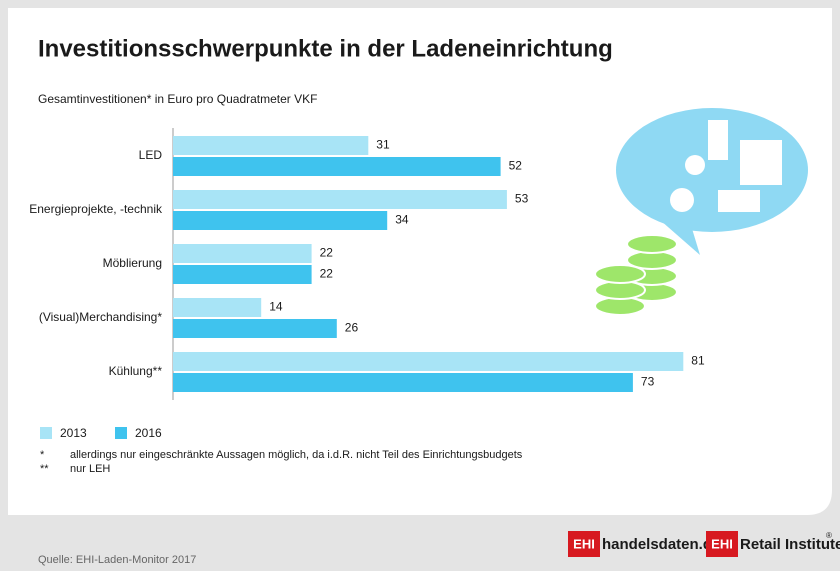  I want to click on data-label: 52, so click(516, 166).